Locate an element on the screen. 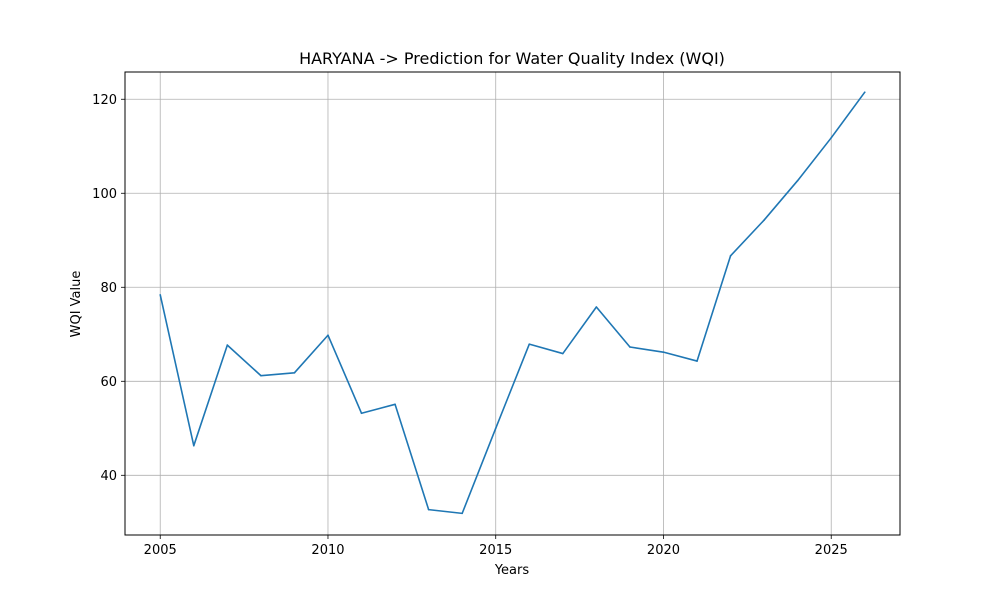 This screenshot has height=600, width=1000. y-tick-label: 80 is located at coordinates (108, 288).